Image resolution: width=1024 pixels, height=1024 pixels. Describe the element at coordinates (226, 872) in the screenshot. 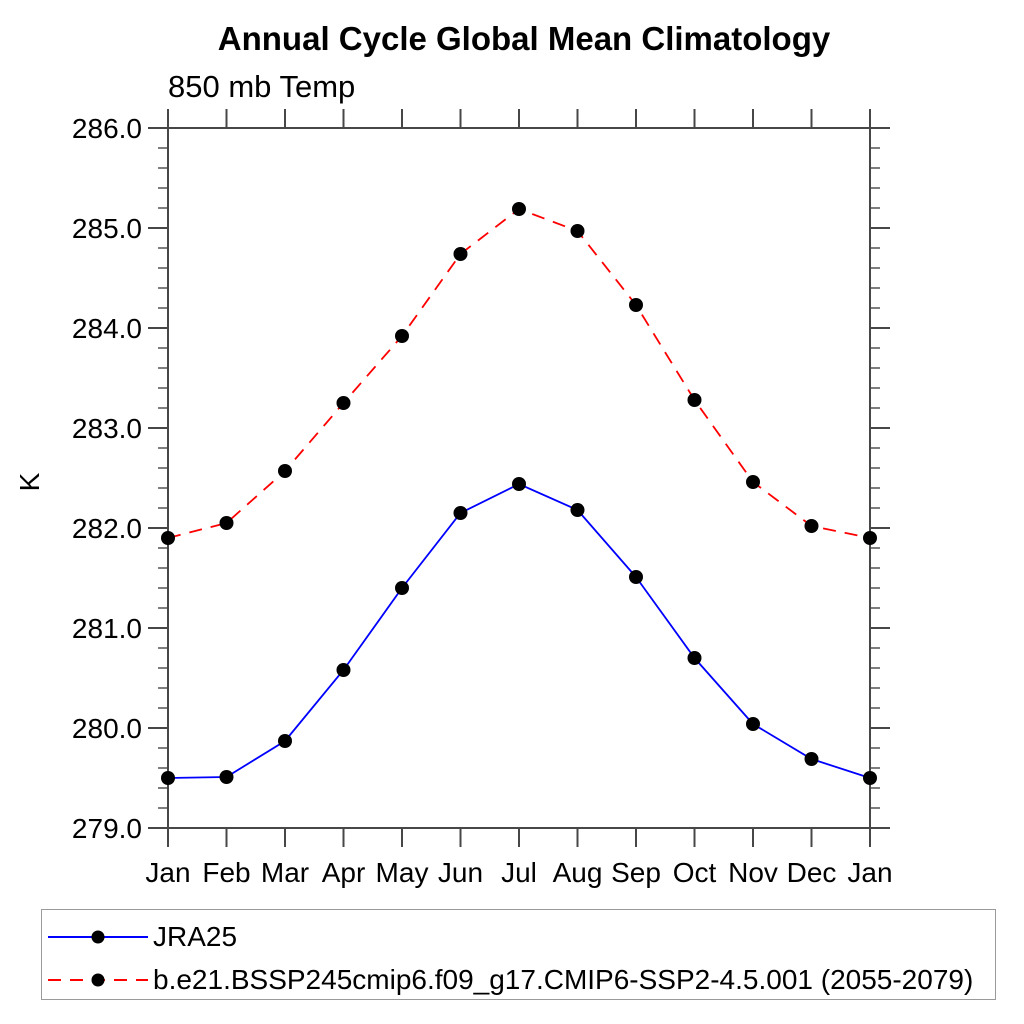

I see `x-tick-label: Feb` at that location.